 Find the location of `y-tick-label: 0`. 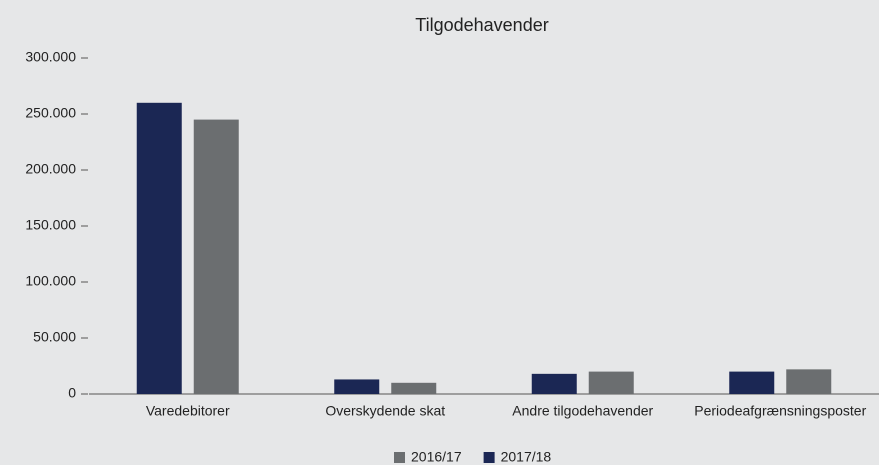

y-tick-label: 0 is located at coordinates (72, 393).